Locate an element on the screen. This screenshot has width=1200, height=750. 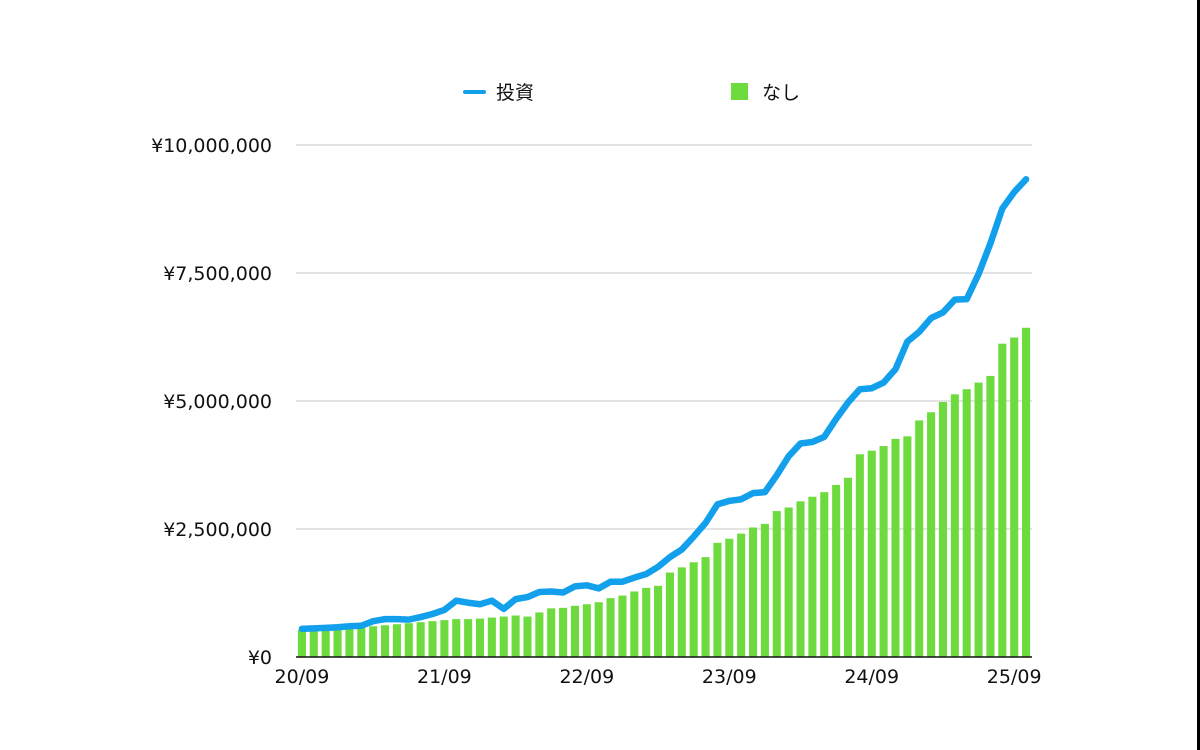
y-tick-label: ¥5,000,000 is located at coordinates (217, 402).